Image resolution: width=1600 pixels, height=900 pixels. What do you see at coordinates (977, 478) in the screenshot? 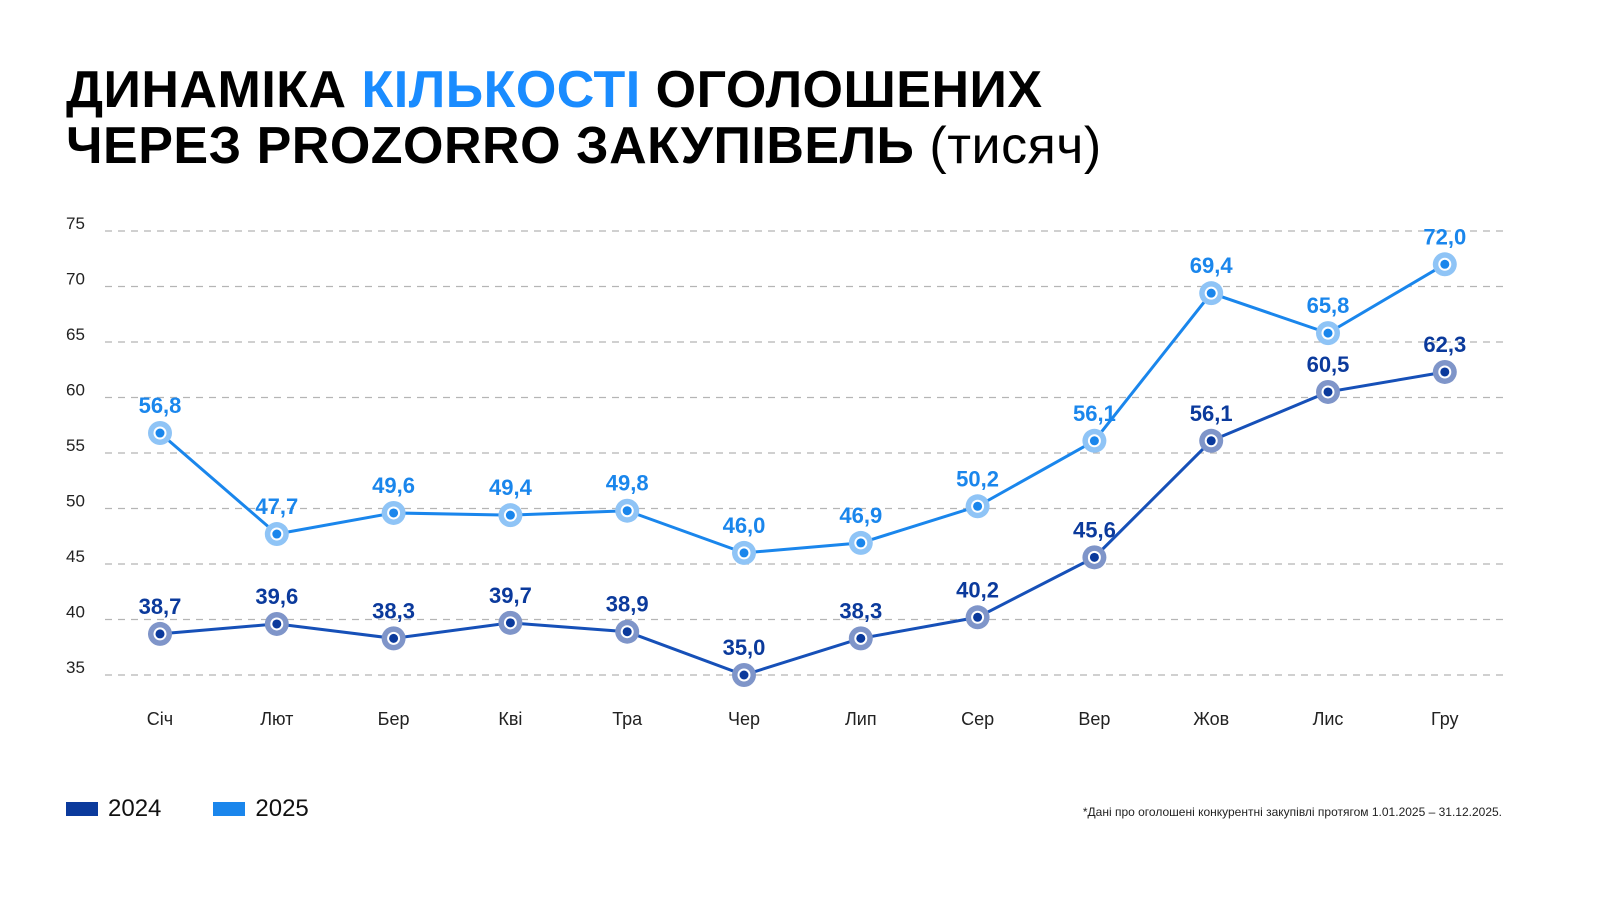
I see `data-label: 50,2` at bounding box center [977, 478].